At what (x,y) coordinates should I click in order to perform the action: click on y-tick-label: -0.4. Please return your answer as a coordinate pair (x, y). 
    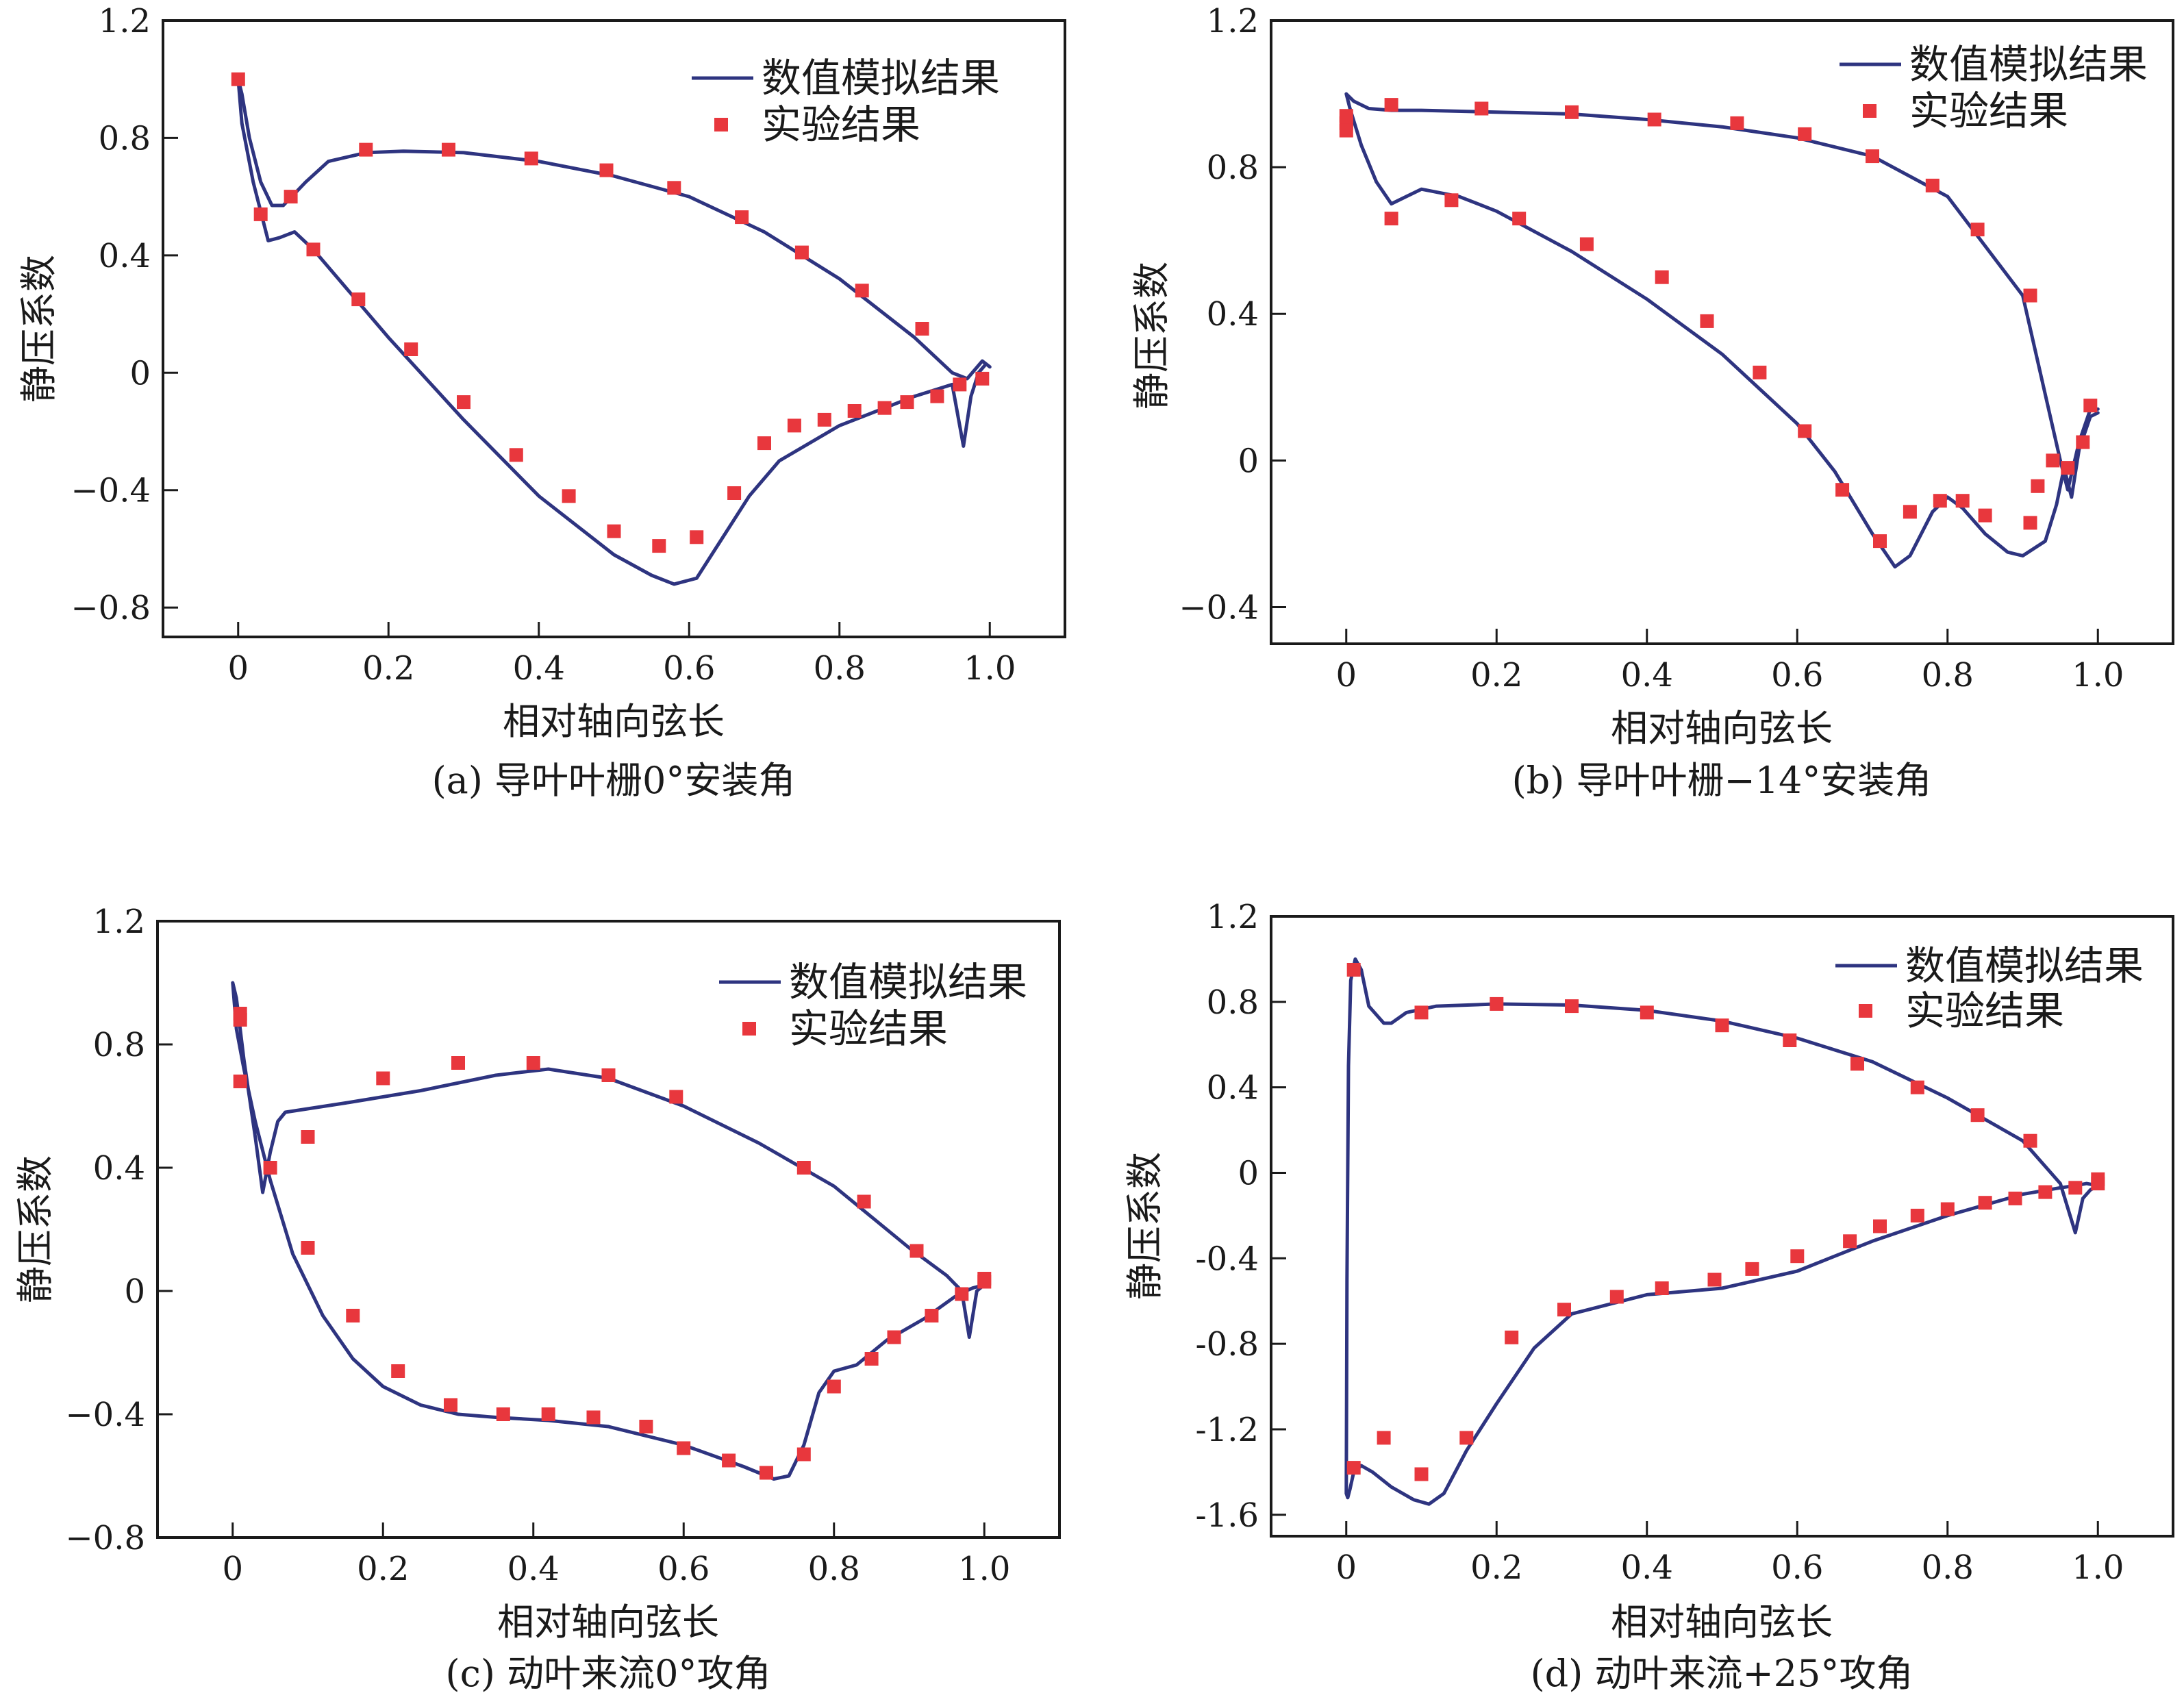
    Looking at the image, I should click on (1227, 1259).